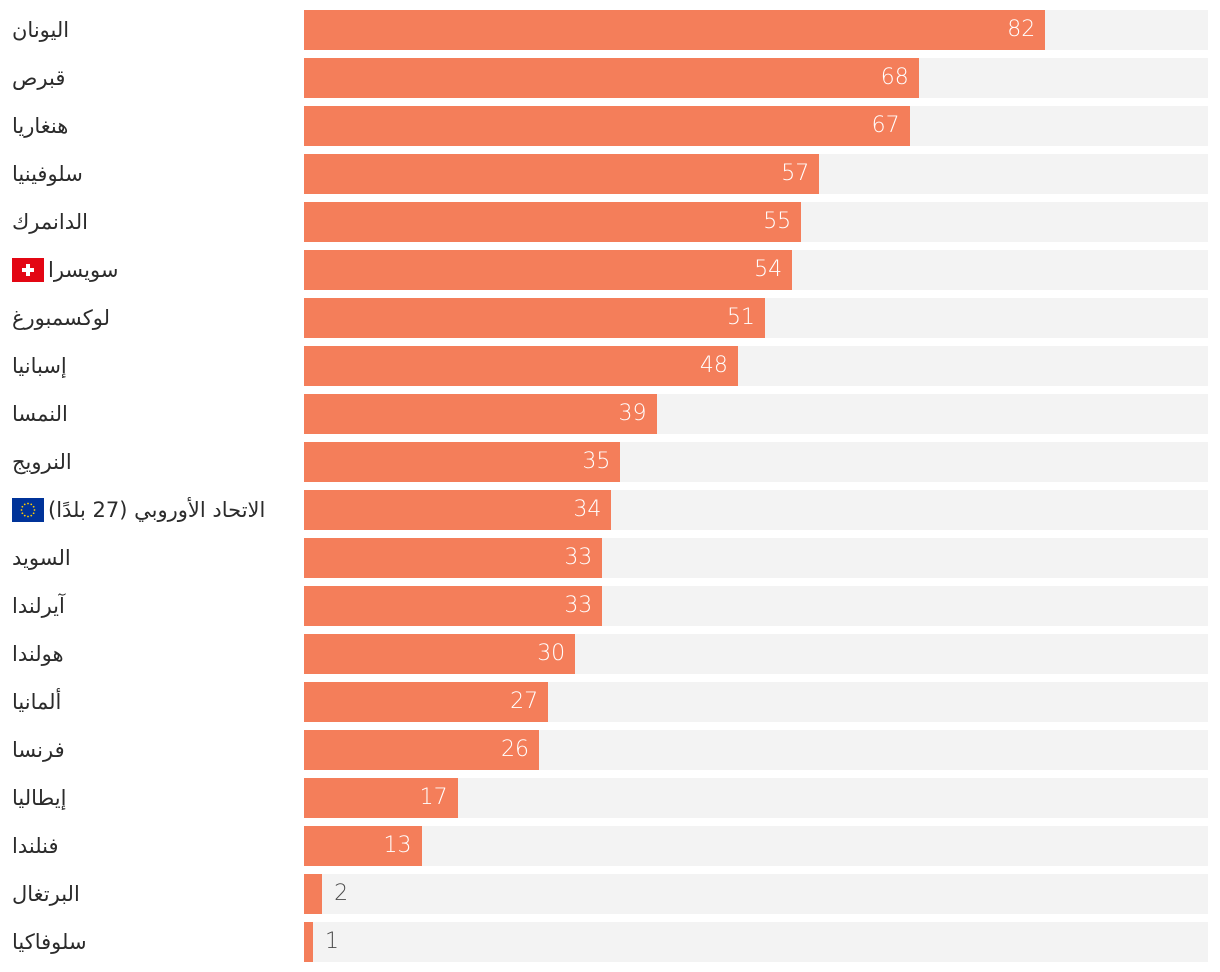 This screenshot has width=1220, height=972. I want to click on chart-row: فنلندا 13, so click(610, 846).